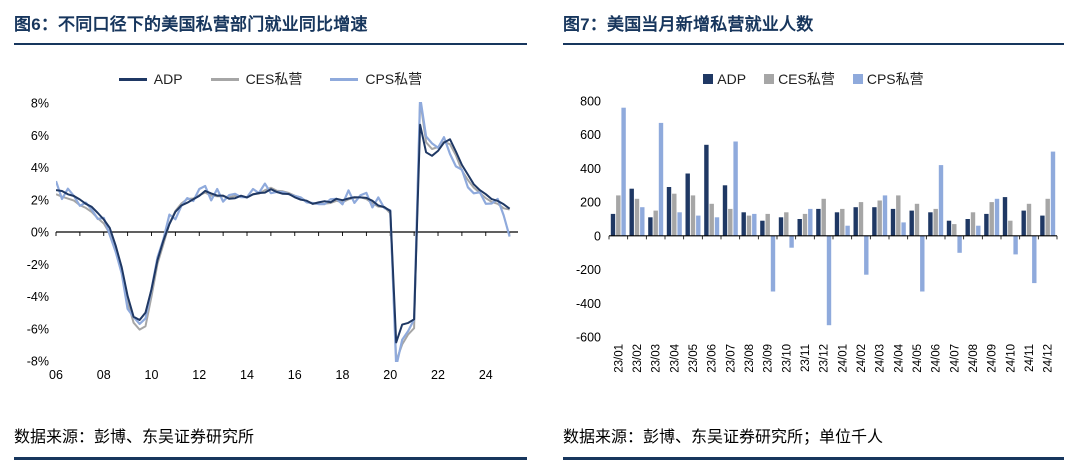  What do you see at coordinates (675, 357) in the screenshot?
I see `svg-text: 23/04` at bounding box center [675, 357].